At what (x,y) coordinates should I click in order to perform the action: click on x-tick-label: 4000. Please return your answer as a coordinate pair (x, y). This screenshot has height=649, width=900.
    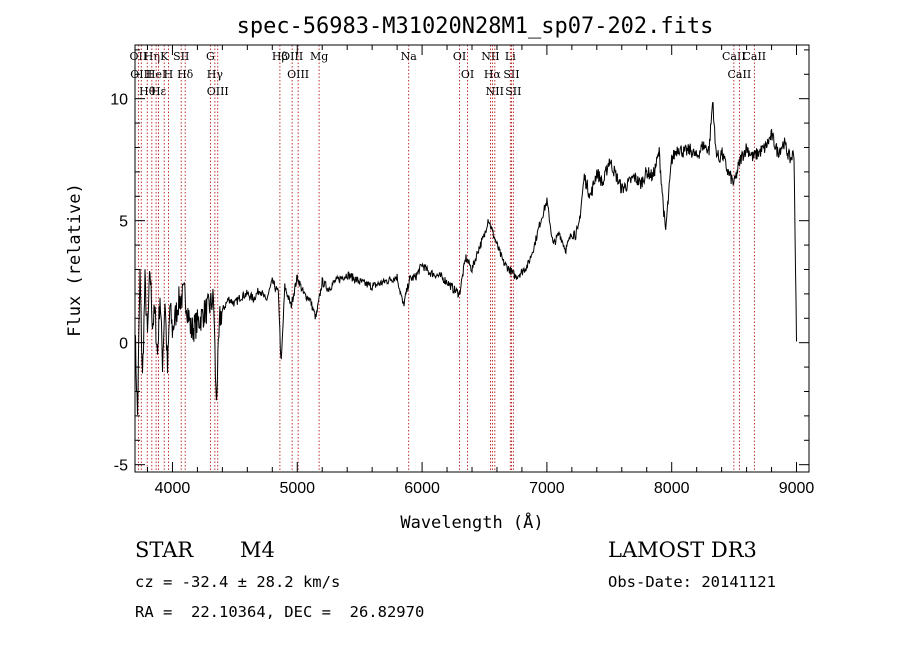
    Looking at the image, I should click on (173, 488).